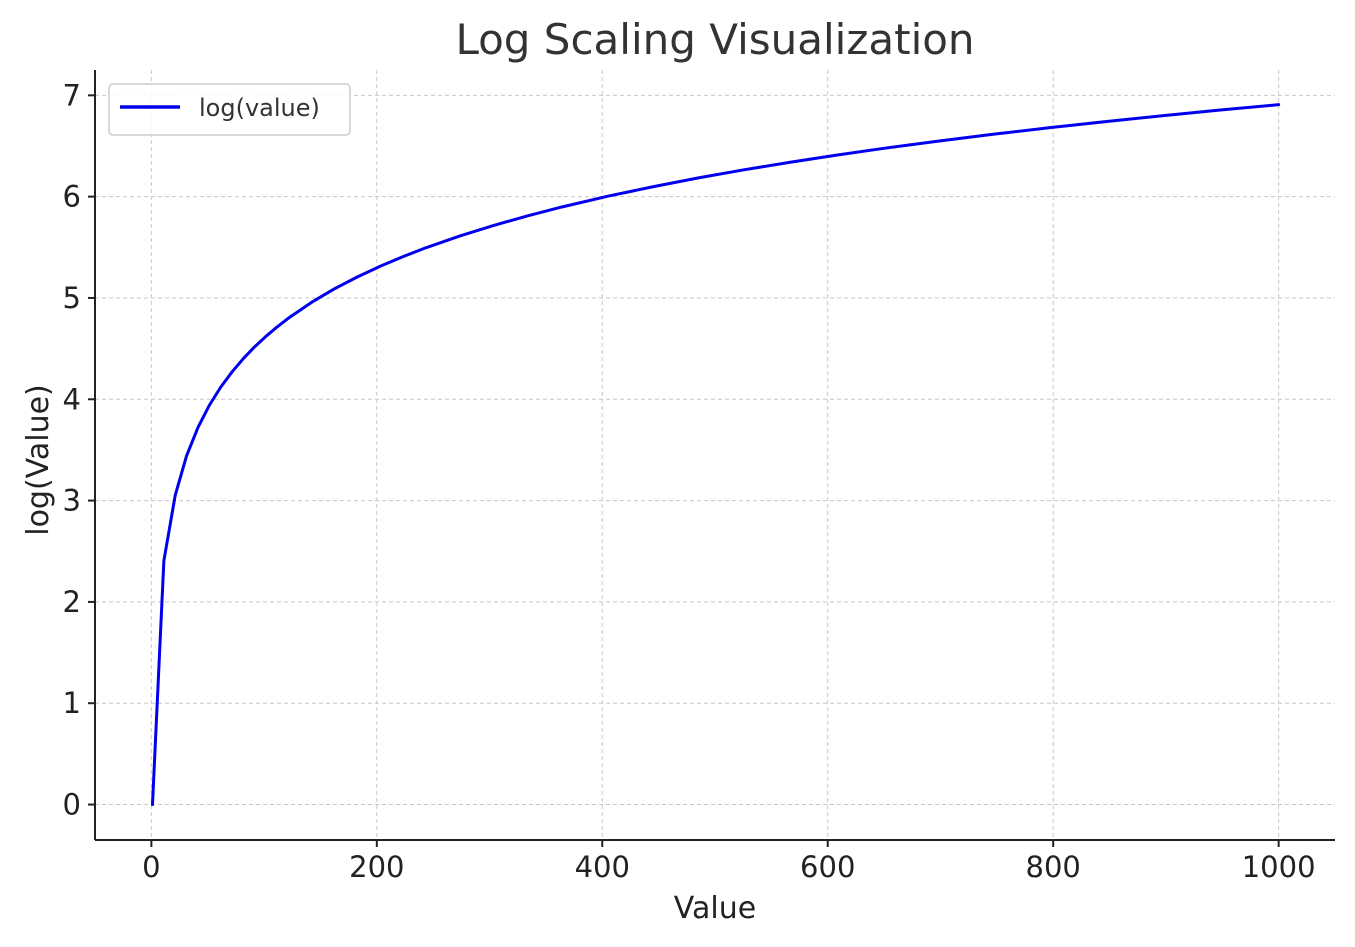  Describe the element at coordinates (72, 703) in the screenshot. I see `y-tick-label: 1` at that location.